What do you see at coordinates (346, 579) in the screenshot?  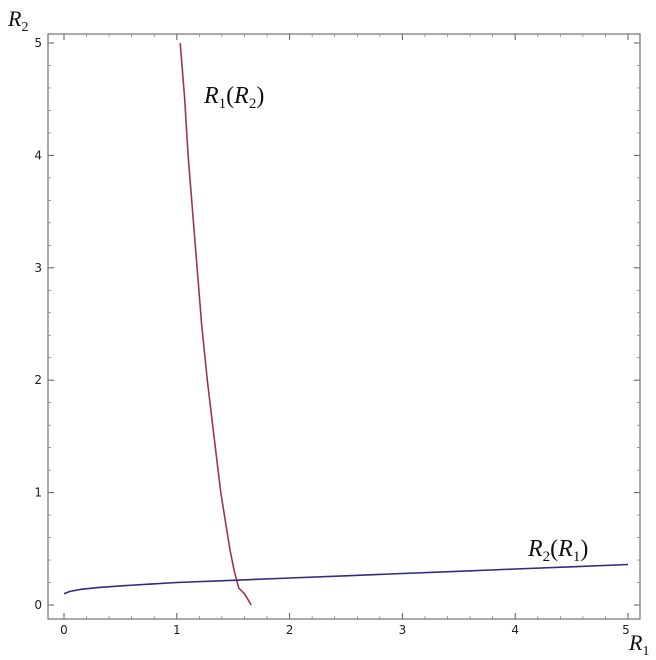 I see `series-line-r2-of-r1` at bounding box center [346, 579].